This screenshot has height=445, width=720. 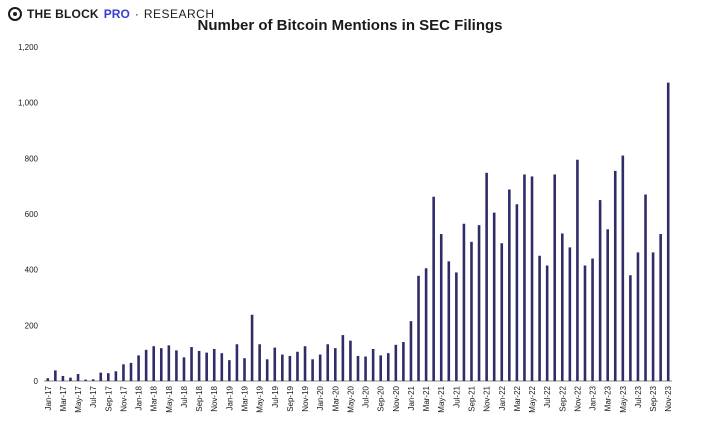 What do you see at coordinates (116, 14) in the screenshot?
I see `brand-pro: PRO` at bounding box center [116, 14].